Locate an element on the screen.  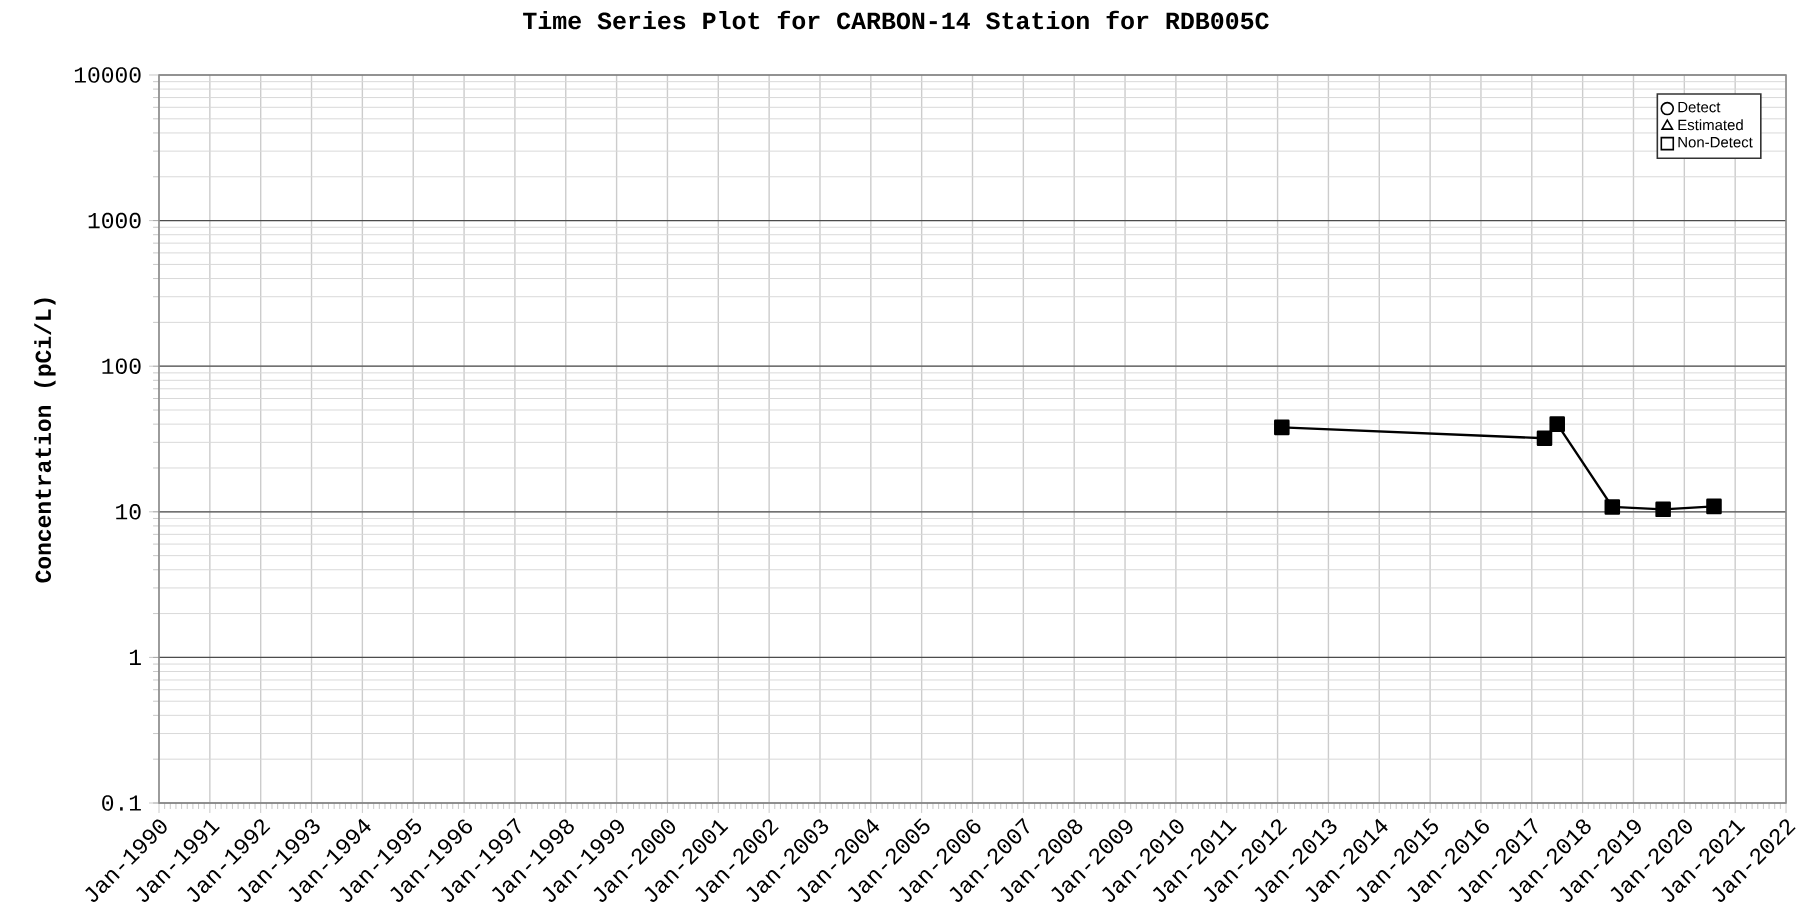
y-axis-title: Concentration (pCi/L) is located at coordinates (45, 440).